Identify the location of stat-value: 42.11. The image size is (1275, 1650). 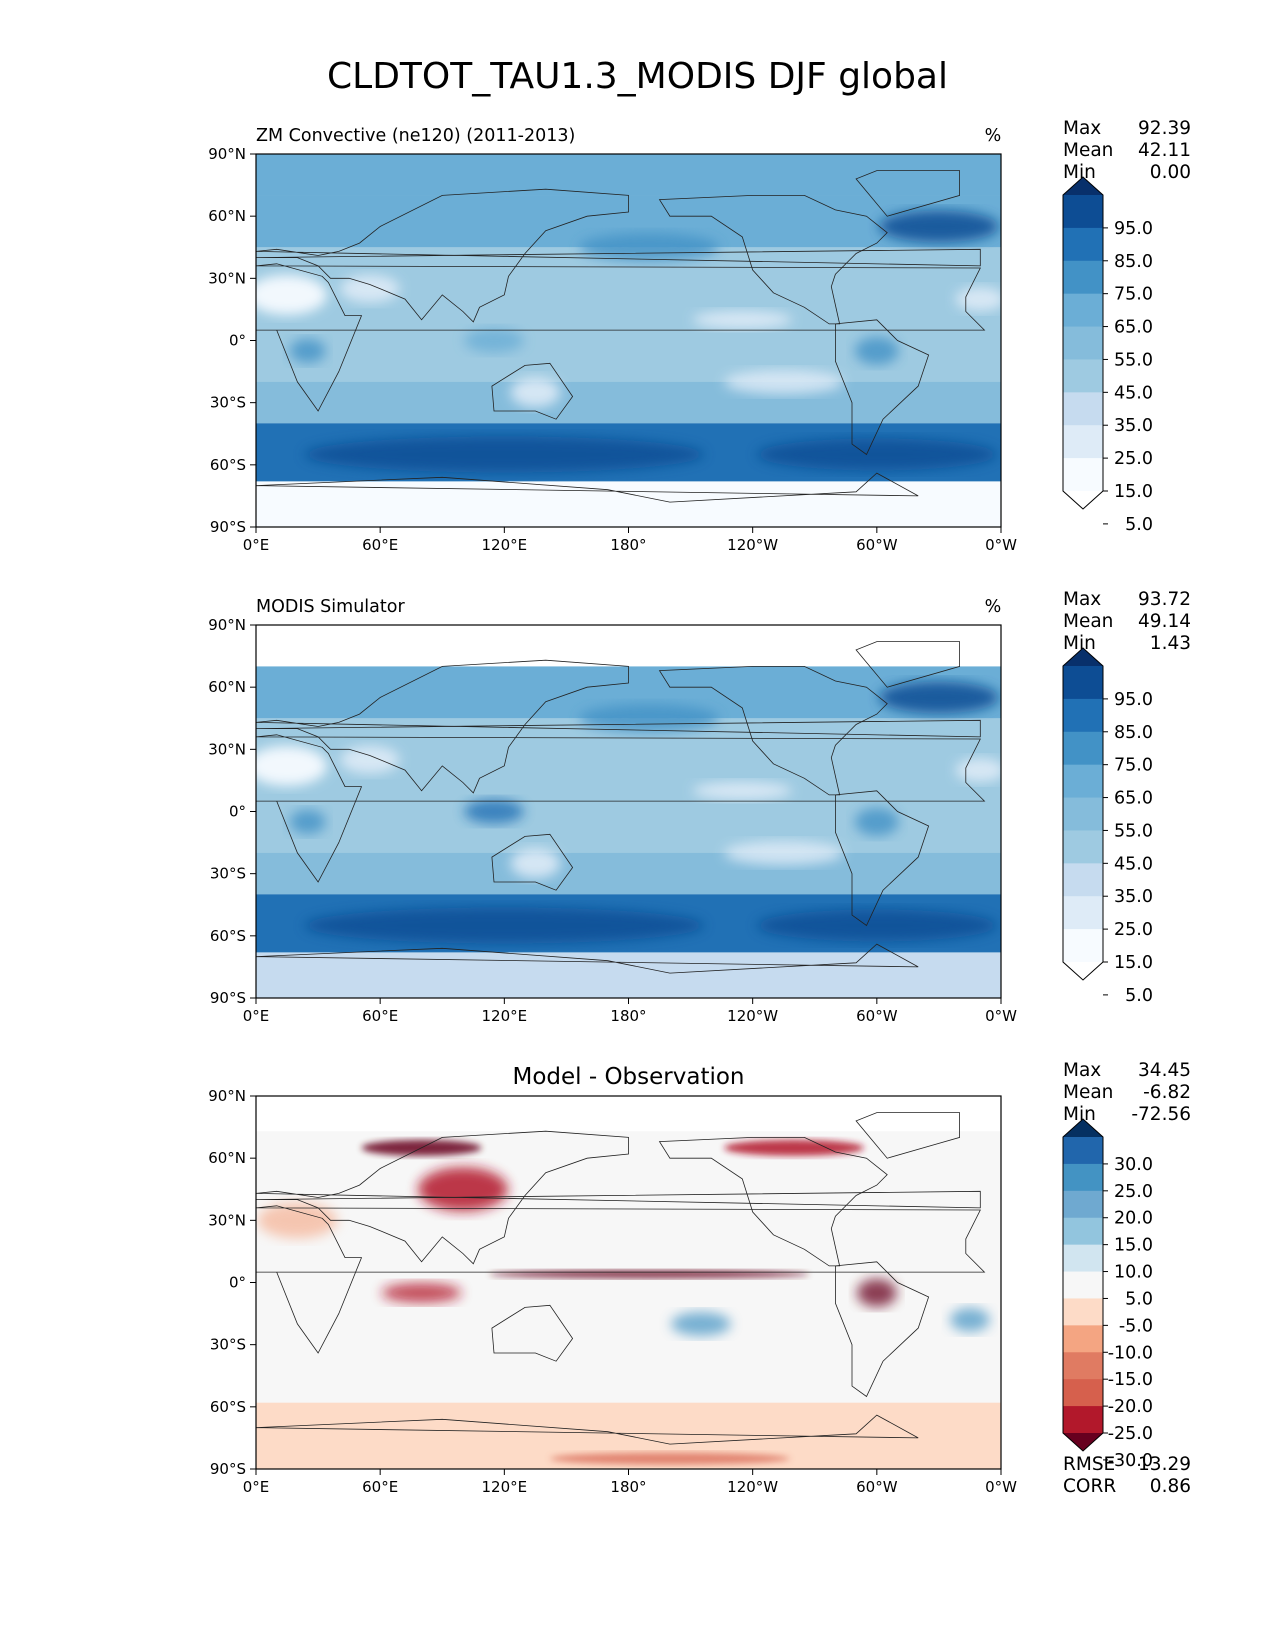
(1164, 150).